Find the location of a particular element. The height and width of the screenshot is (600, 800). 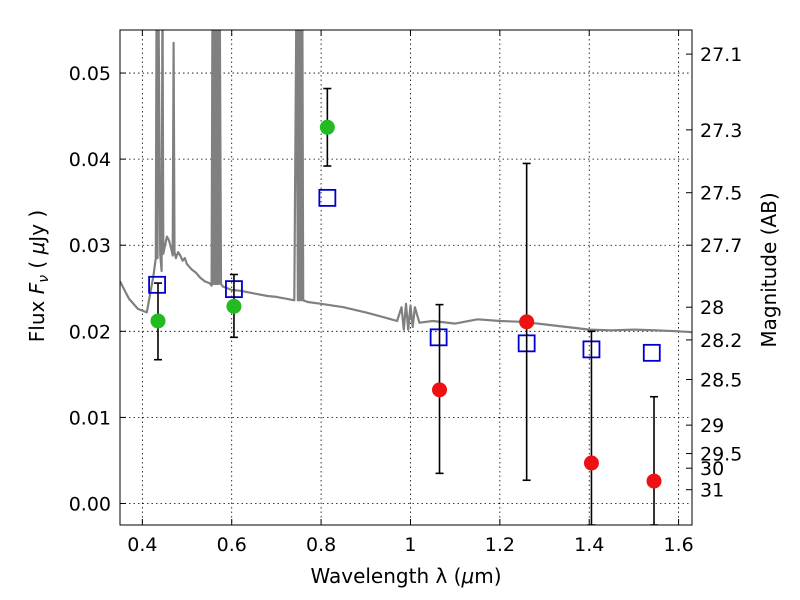

x-tick-label: 0.4 is located at coordinates (142, 545).